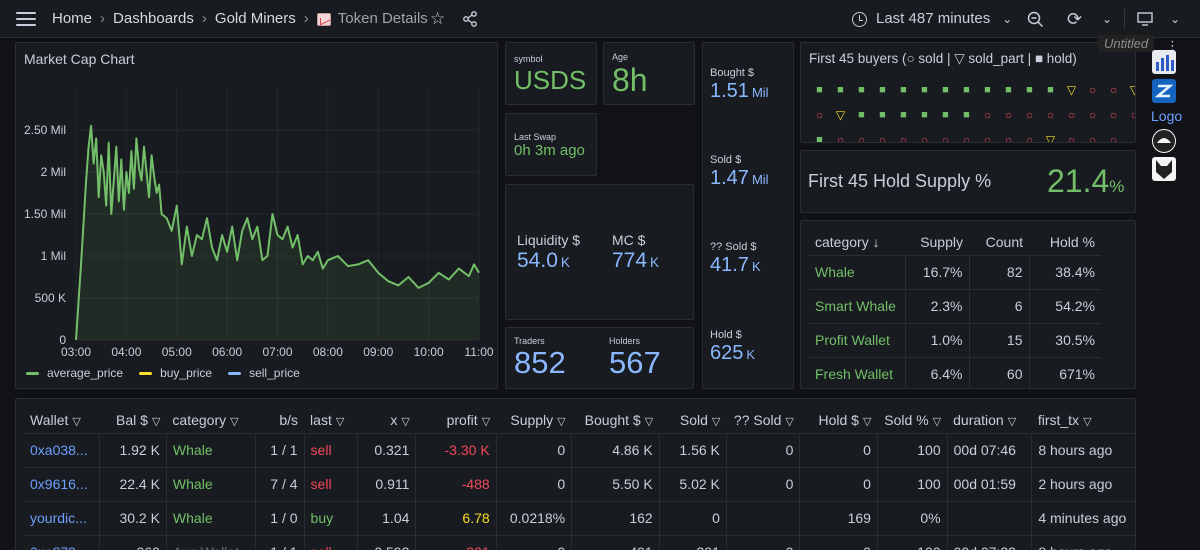  What do you see at coordinates (1164, 62) in the screenshot?
I see `chart-logo-icon` at bounding box center [1164, 62].